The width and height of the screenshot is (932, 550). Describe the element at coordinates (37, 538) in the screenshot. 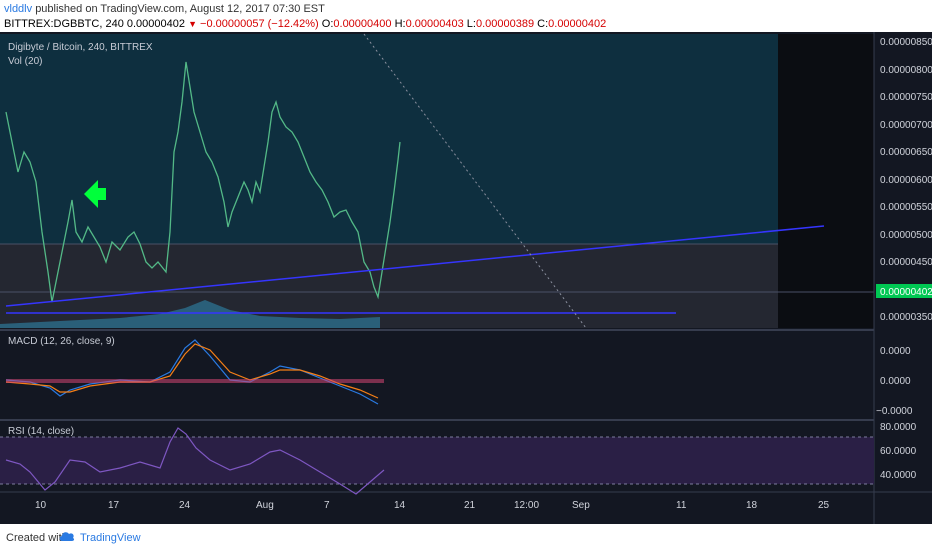

I see `created-with-text: Created with` at that location.